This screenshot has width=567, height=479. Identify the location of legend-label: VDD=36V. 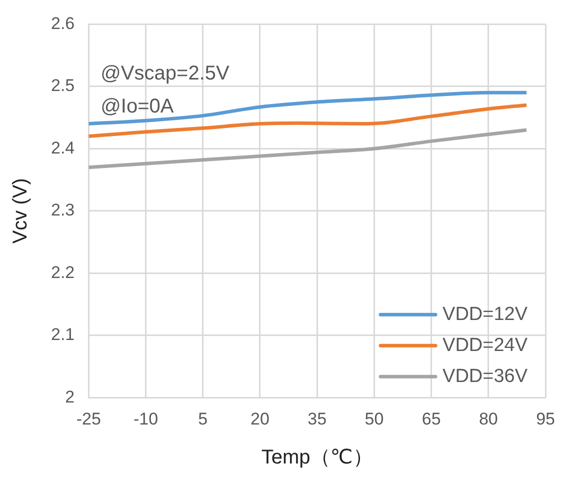
(485, 376).